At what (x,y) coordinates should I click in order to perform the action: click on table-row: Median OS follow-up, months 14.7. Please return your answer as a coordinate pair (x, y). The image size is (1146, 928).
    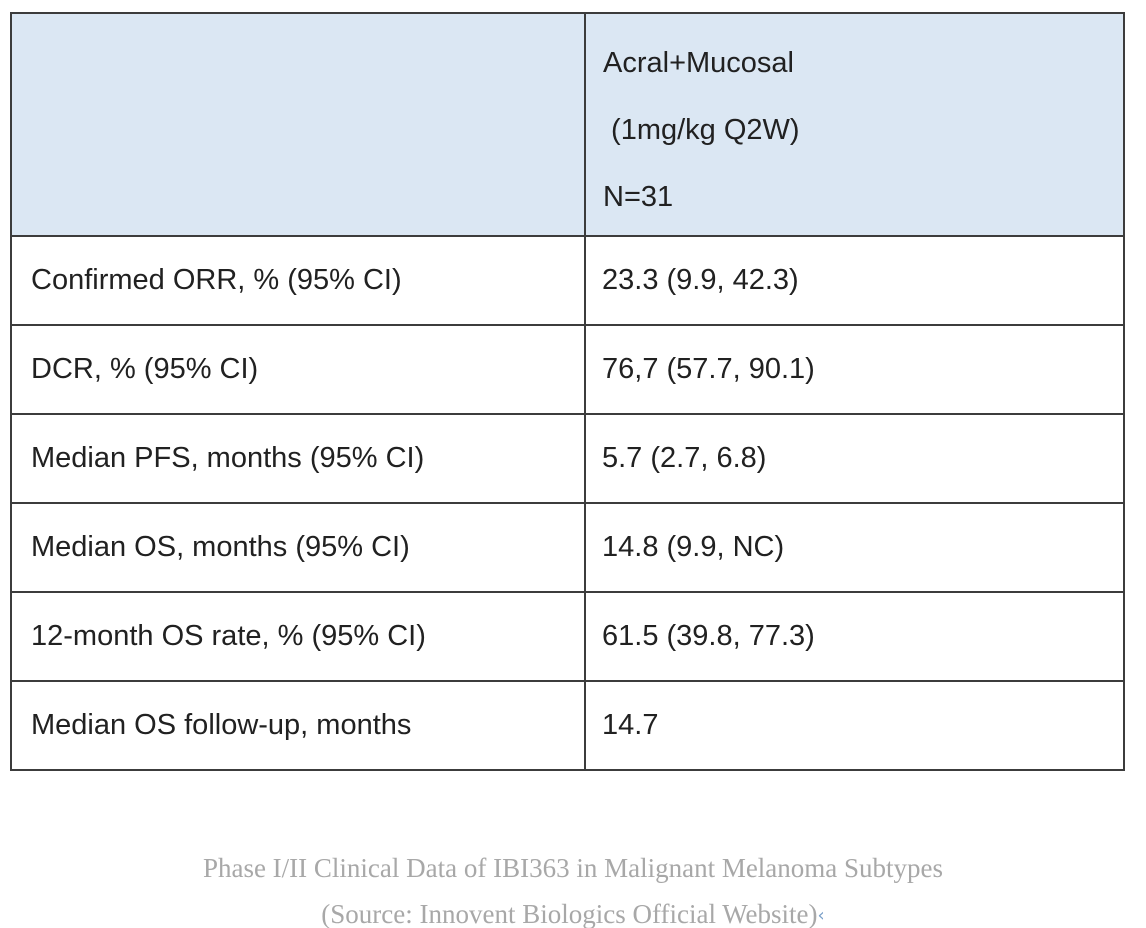
    Looking at the image, I should click on (567, 725).